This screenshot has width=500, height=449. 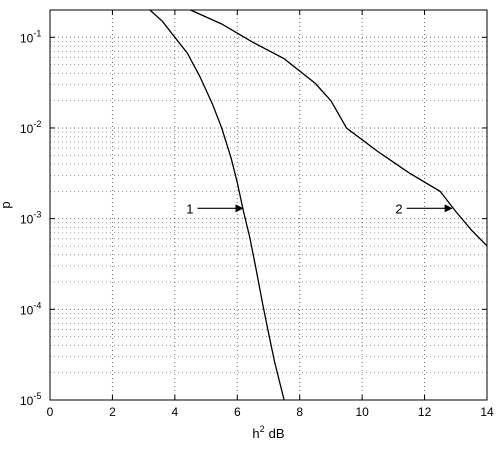 I want to click on y-tick-label: 10⁻¹, so click(x=30, y=36).